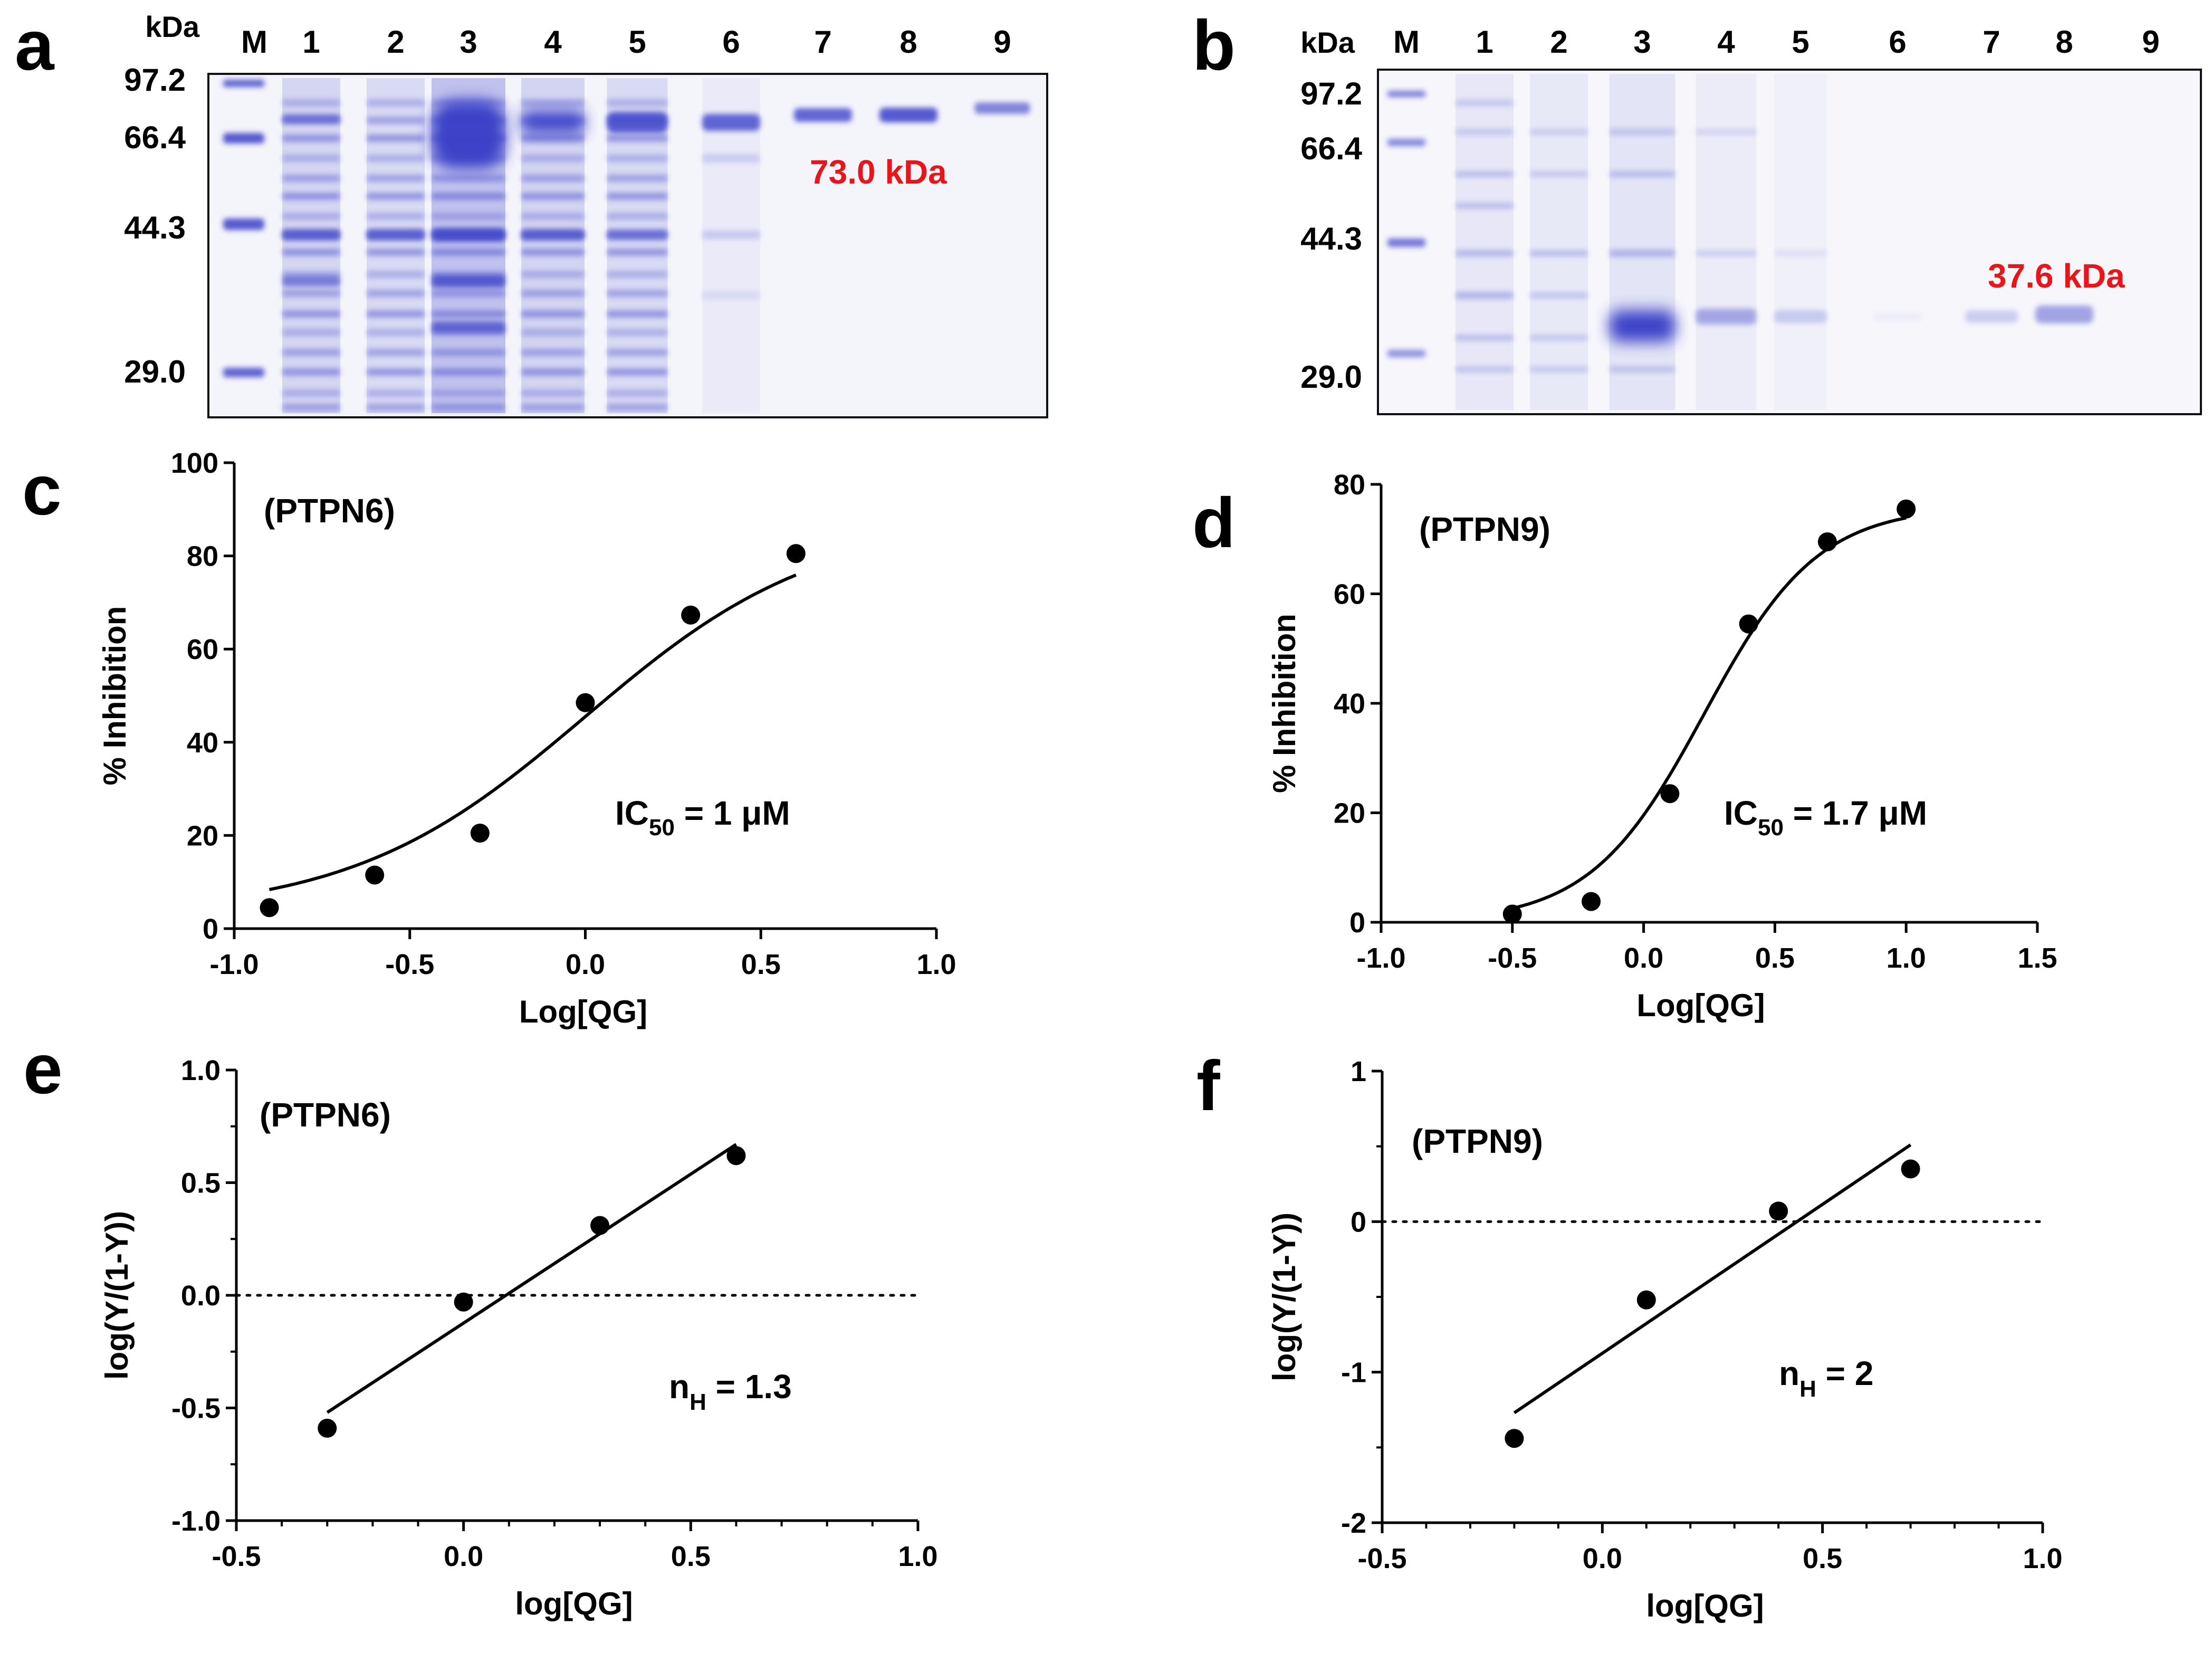 This screenshot has width=2212, height=1662. What do you see at coordinates (203, 743) in the screenshot?
I see `y-tick-label: 40` at bounding box center [203, 743].